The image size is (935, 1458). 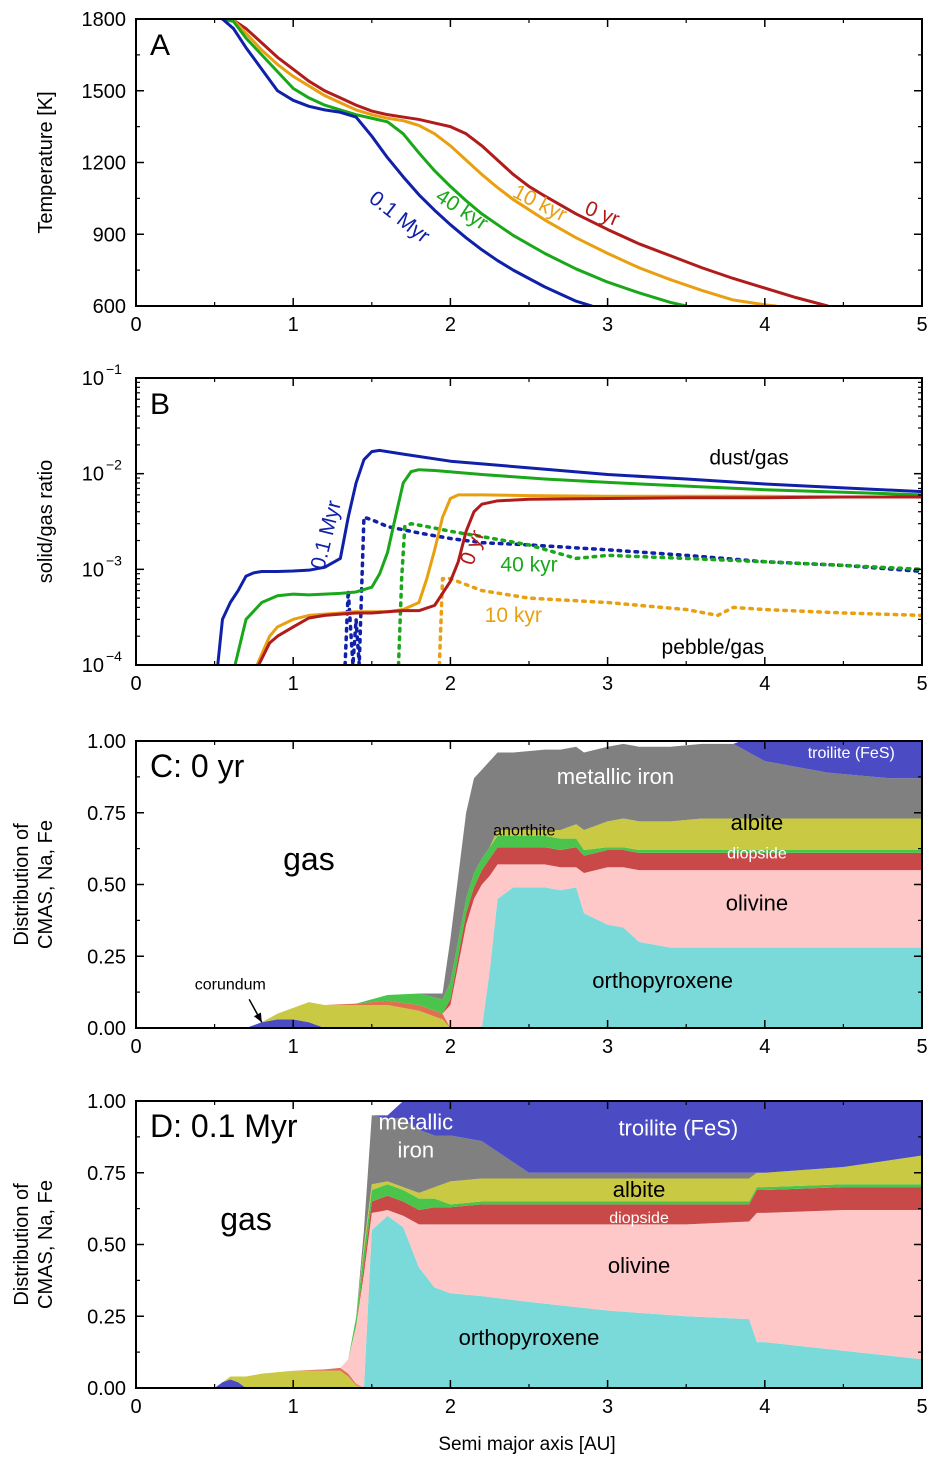 What do you see at coordinates (46, 521) in the screenshot?
I see `y-axis-label: solid/gas ratio` at bounding box center [46, 521].